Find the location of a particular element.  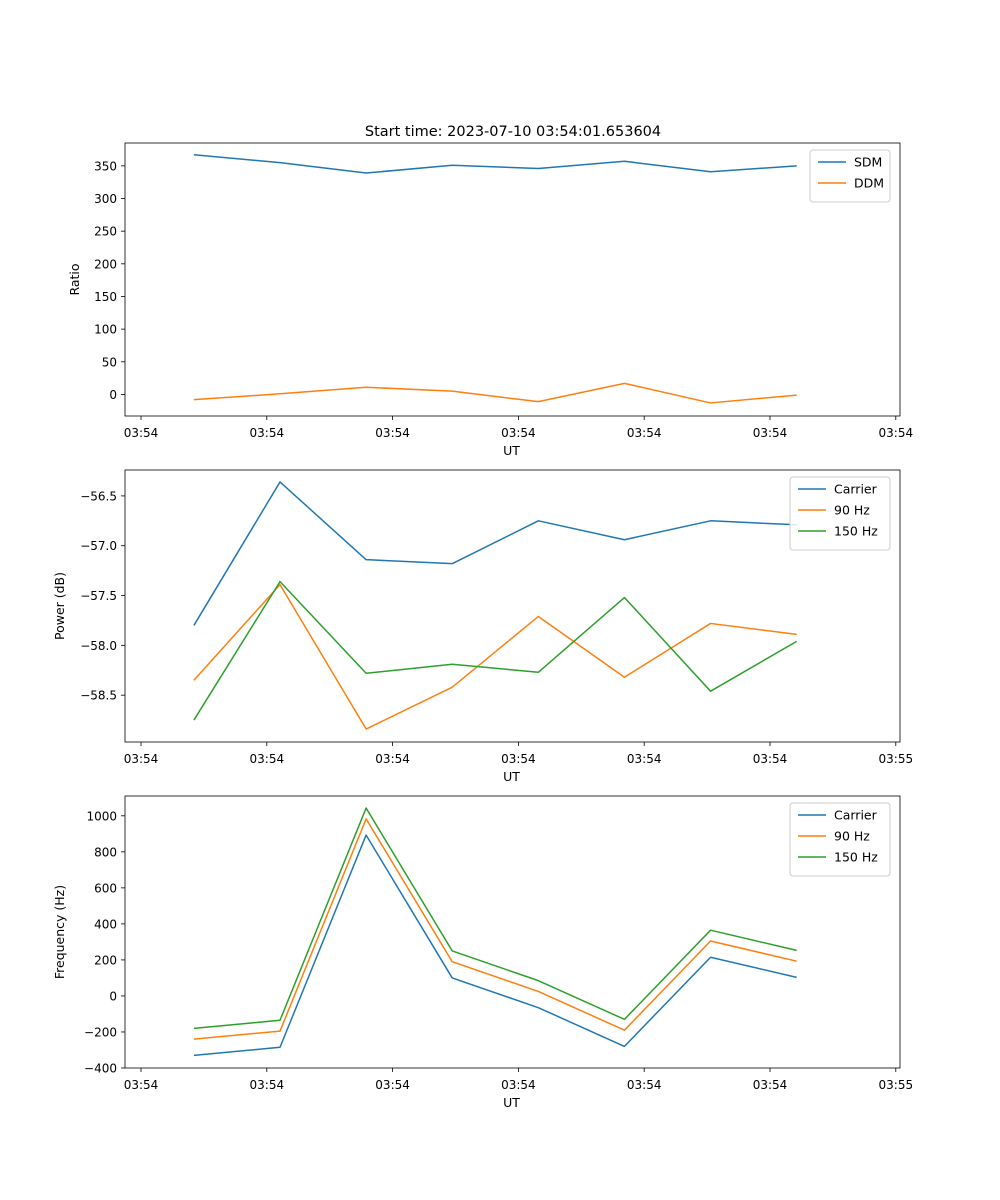

y-axis-label: Power (dB) is located at coordinates (59, 606).